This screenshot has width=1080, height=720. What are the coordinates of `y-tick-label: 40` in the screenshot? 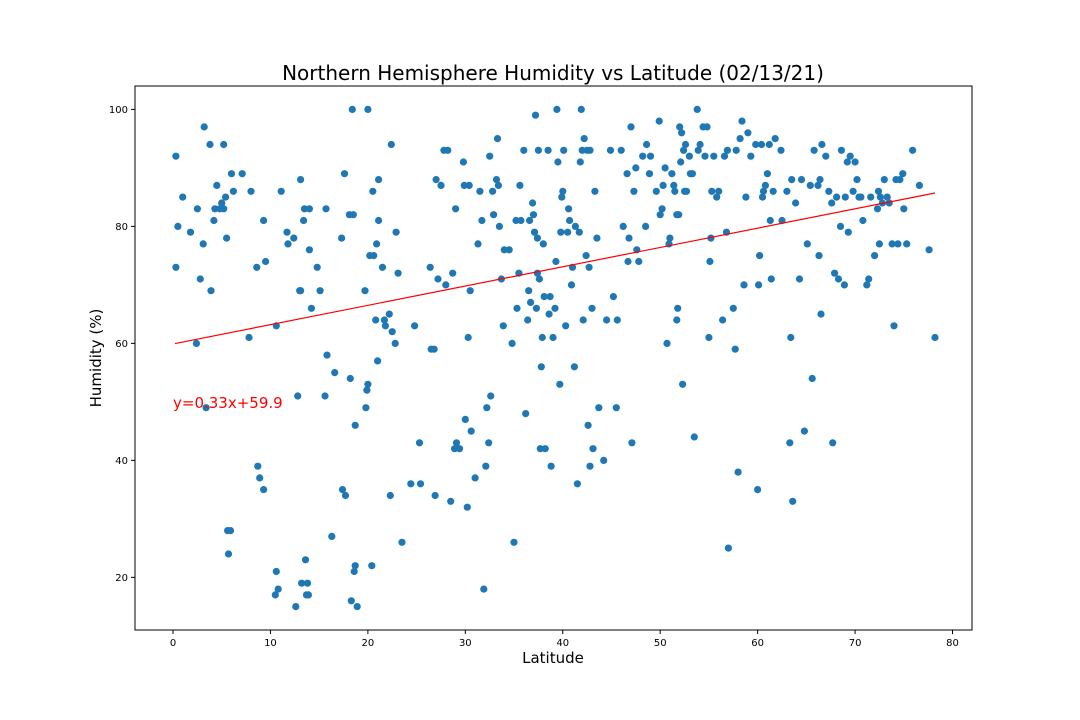 It's located at (121, 461).